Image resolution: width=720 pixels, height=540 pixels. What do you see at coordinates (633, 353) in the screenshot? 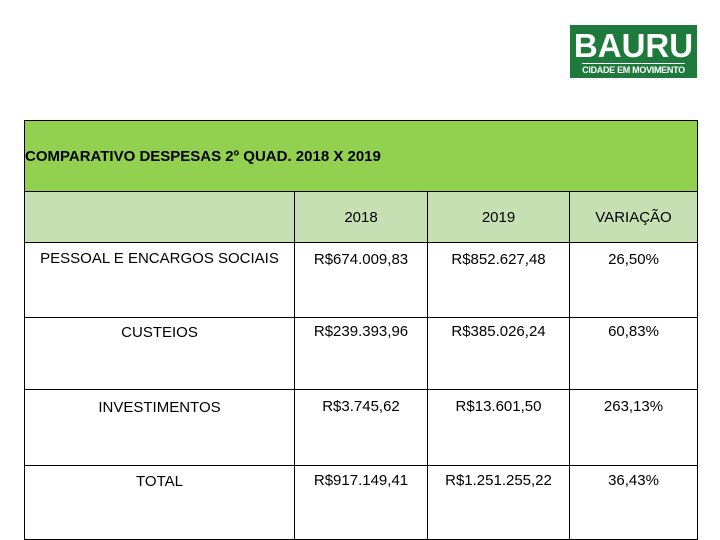
I see `cell-variacao: 60,83%` at bounding box center [633, 353].